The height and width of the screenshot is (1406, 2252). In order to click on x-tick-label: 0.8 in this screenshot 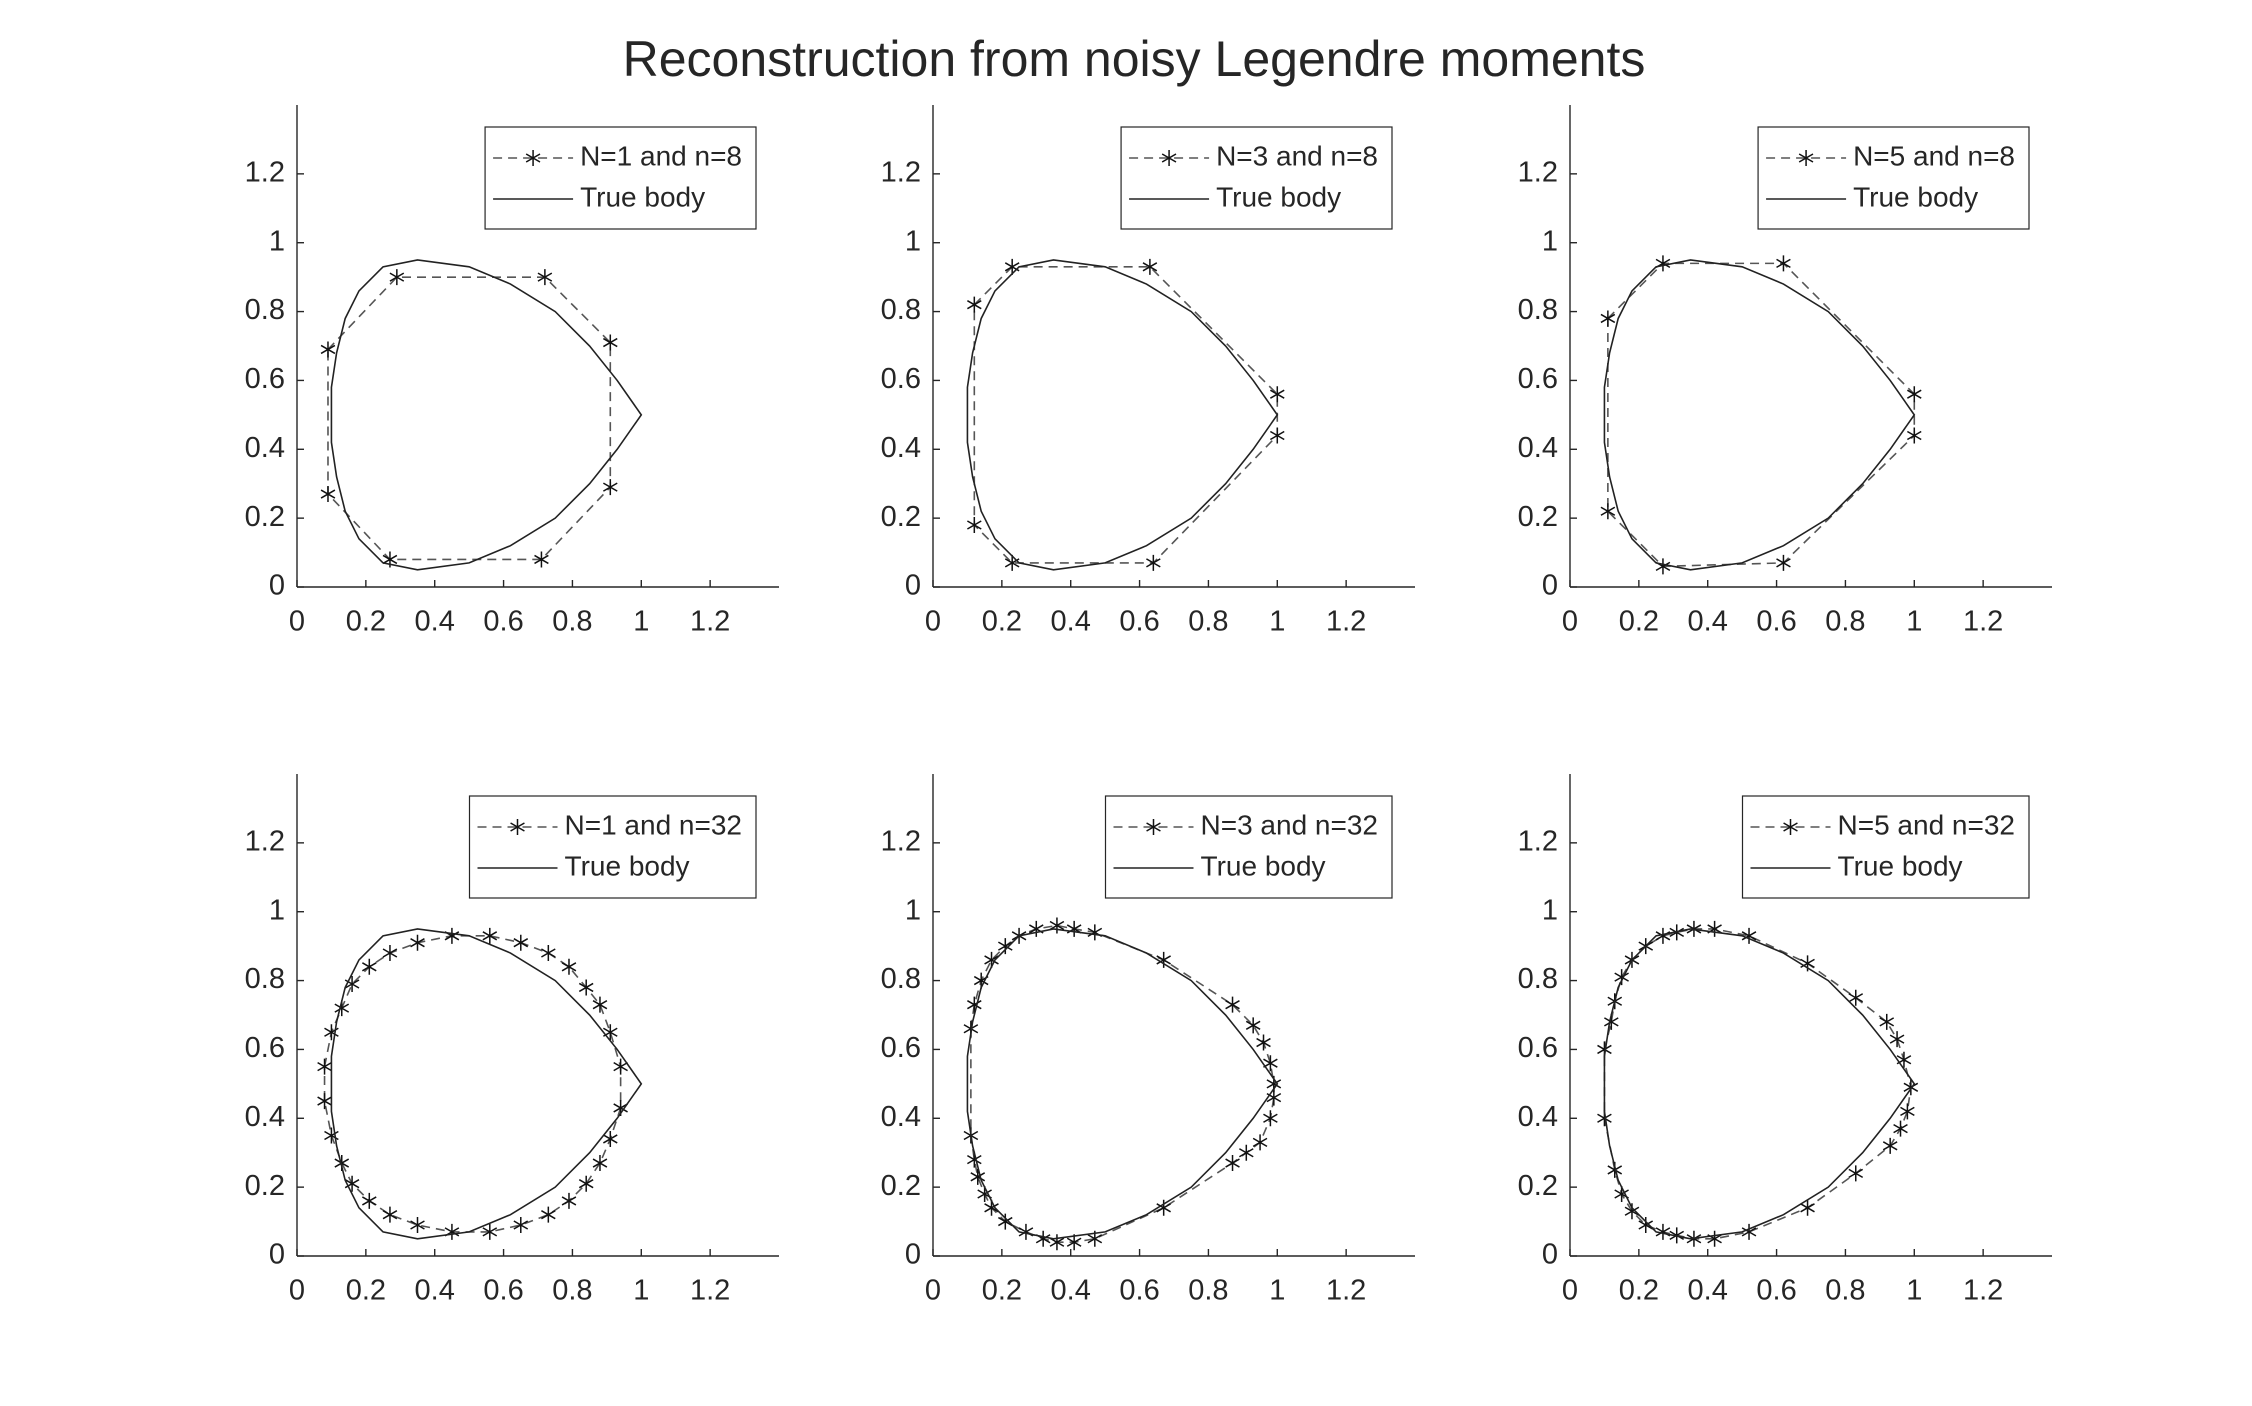, I will do `click(1845, 622)`.